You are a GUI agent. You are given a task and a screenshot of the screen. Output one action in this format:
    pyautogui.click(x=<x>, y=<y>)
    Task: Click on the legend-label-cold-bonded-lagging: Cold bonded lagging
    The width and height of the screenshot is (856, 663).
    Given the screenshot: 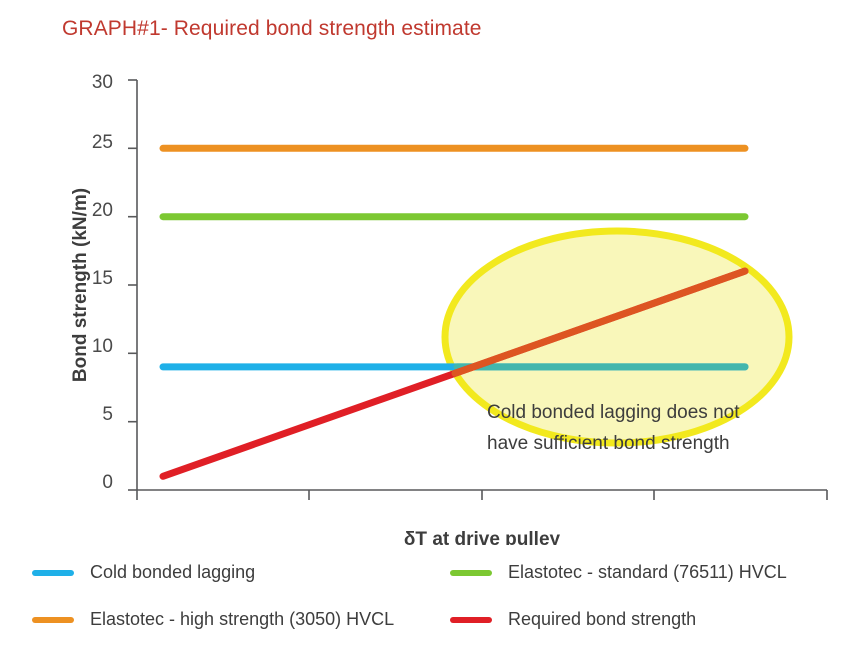 What is the action you would take?
    pyautogui.click(x=173, y=572)
    